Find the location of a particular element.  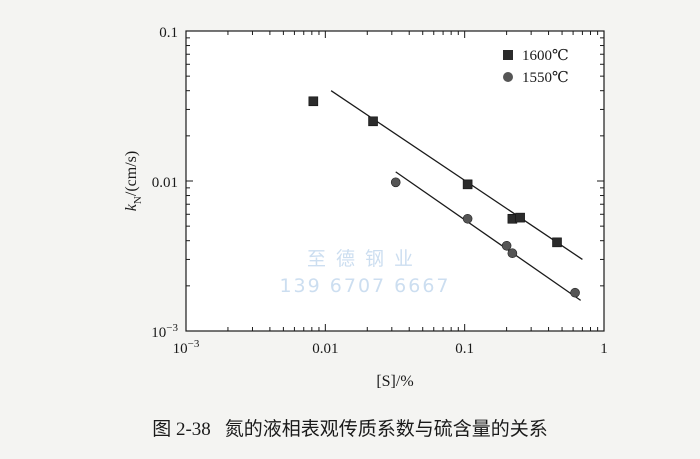

x-tick-label: 0.1 is located at coordinates (464, 349).